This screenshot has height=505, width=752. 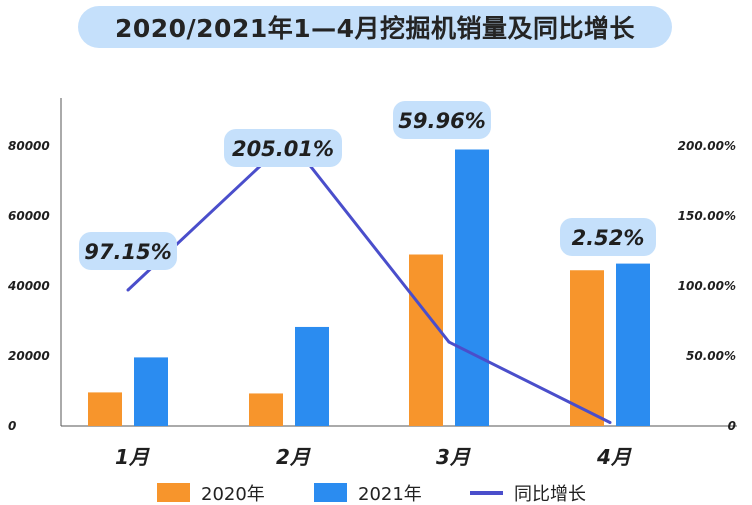 I want to click on data-label: 59.96%, so click(x=441, y=121).